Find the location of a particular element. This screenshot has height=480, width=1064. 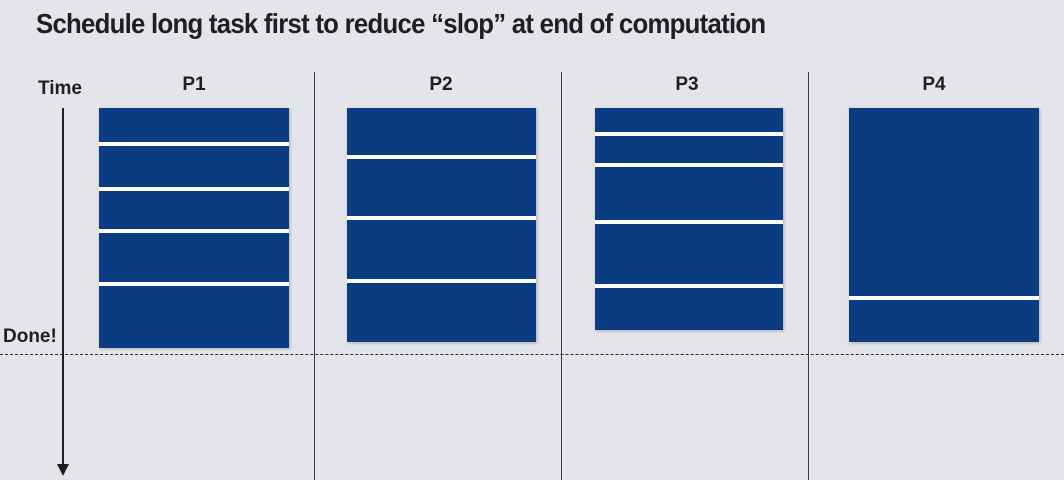

processor-label-p2: P2 is located at coordinates (441, 84).